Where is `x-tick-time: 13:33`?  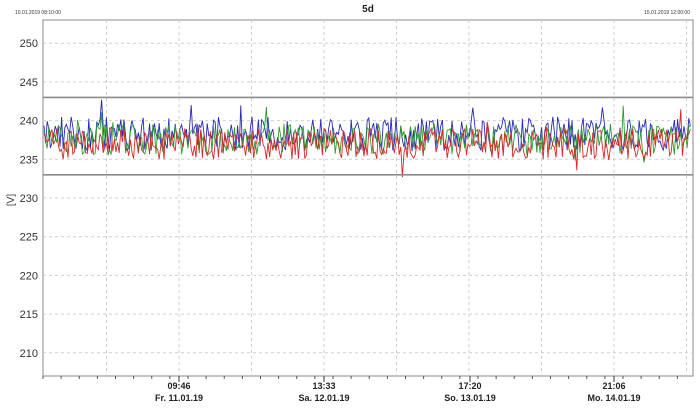 x-tick-time: 13:33 is located at coordinates (323, 386).